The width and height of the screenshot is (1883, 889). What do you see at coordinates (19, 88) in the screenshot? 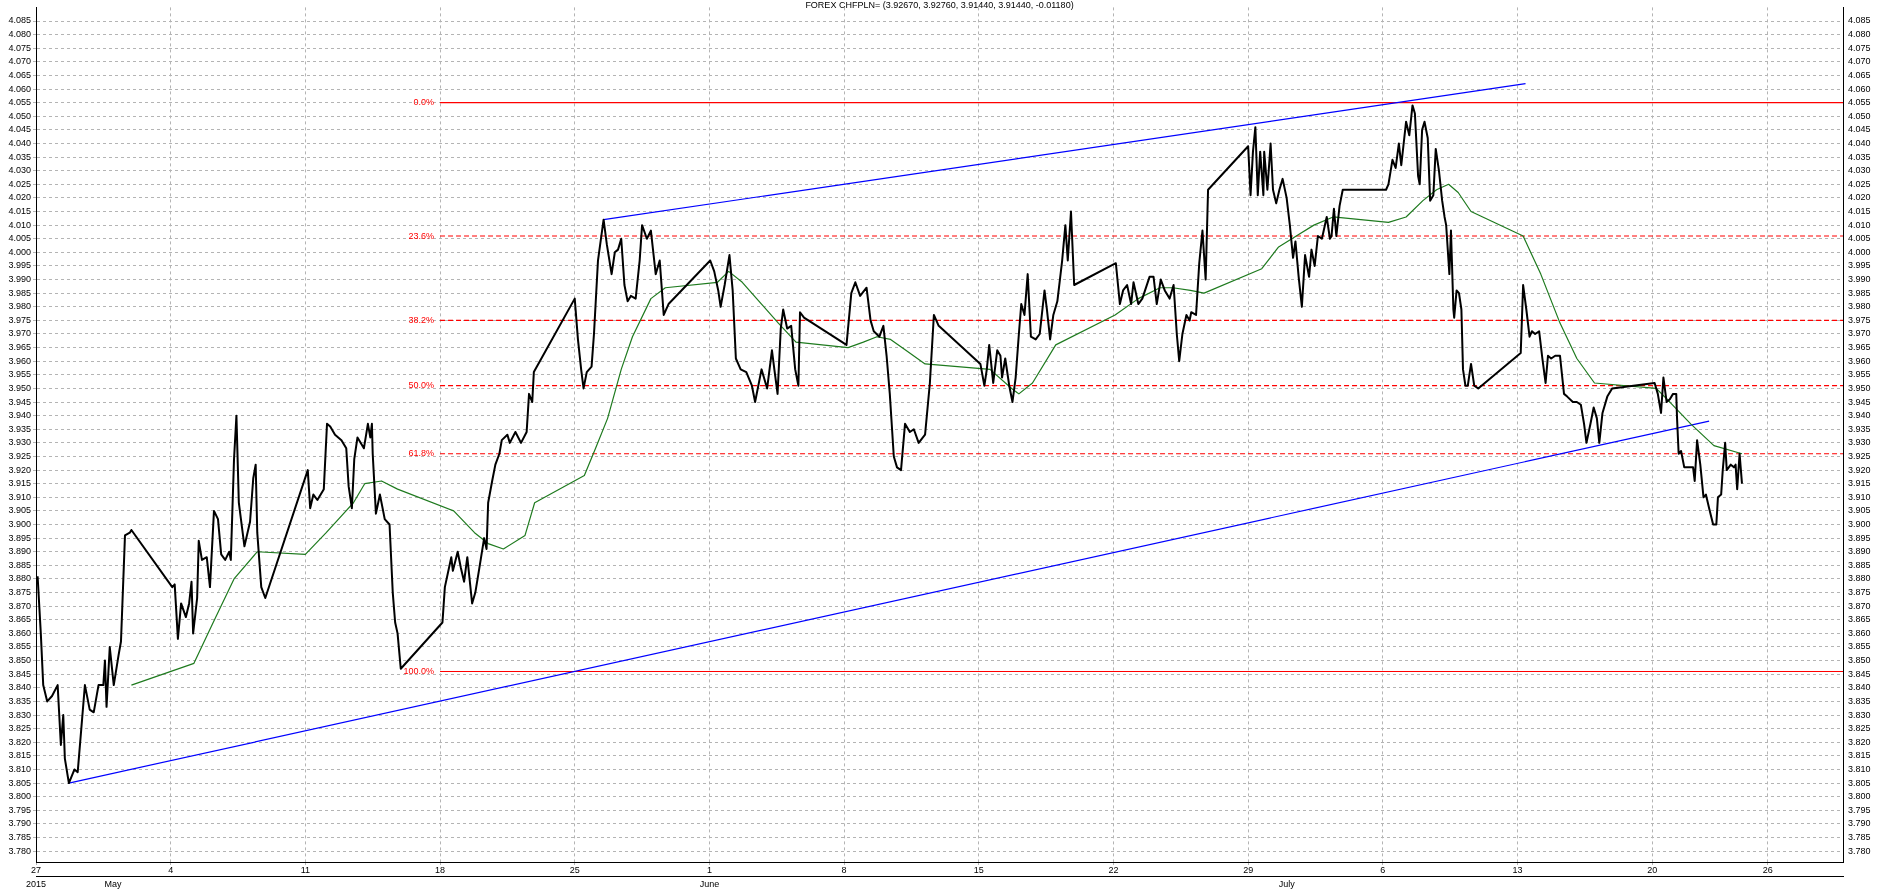
I see `y-tick-label: 4.060` at bounding box center [19, 88].